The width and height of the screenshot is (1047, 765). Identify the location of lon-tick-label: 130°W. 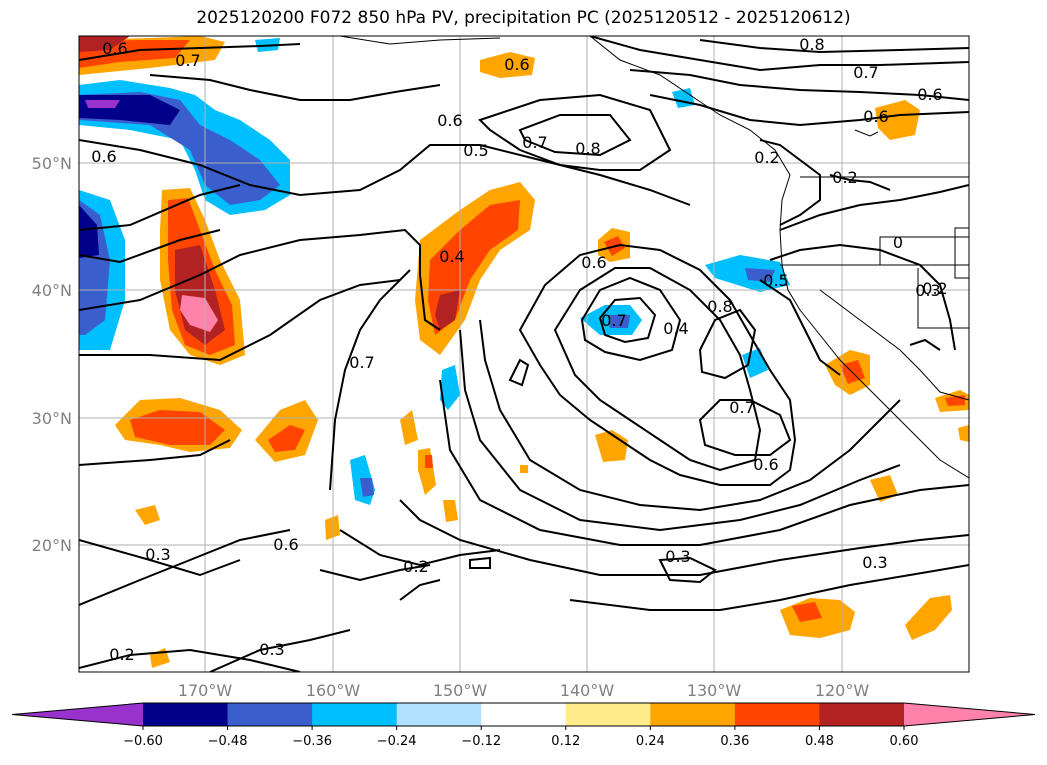
(714, 690).